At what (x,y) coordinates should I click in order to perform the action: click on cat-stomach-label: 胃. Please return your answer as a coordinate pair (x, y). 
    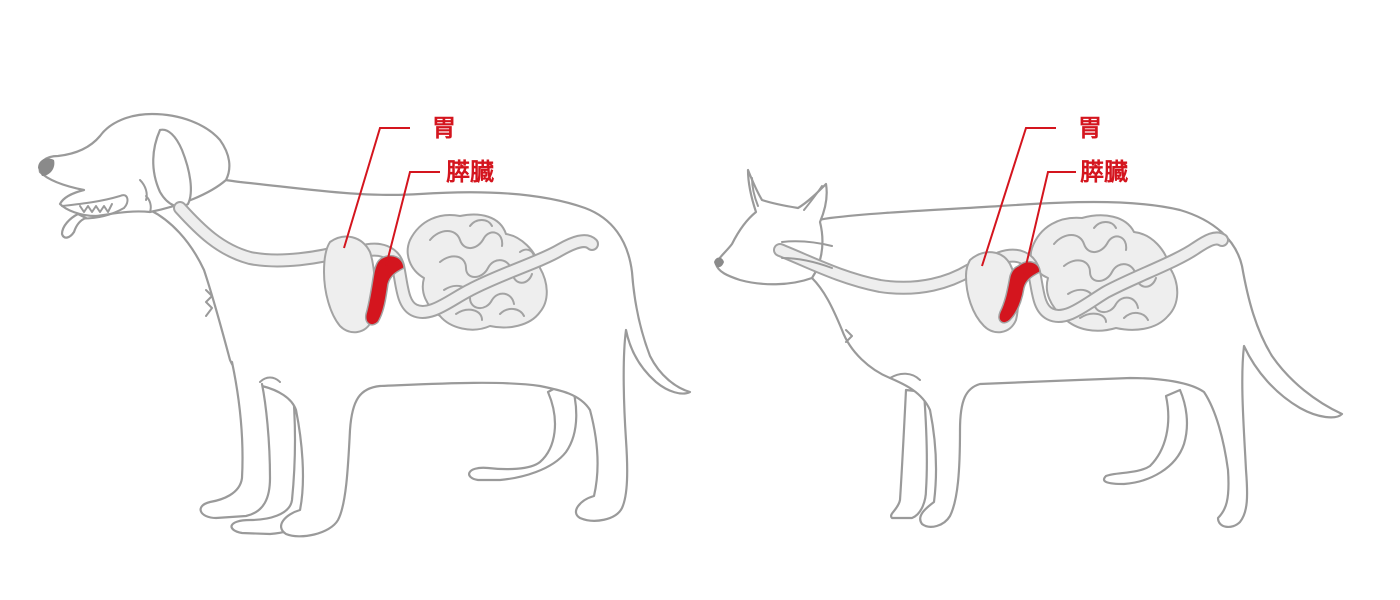
    Looking at the image, I should click on (1090, 128).